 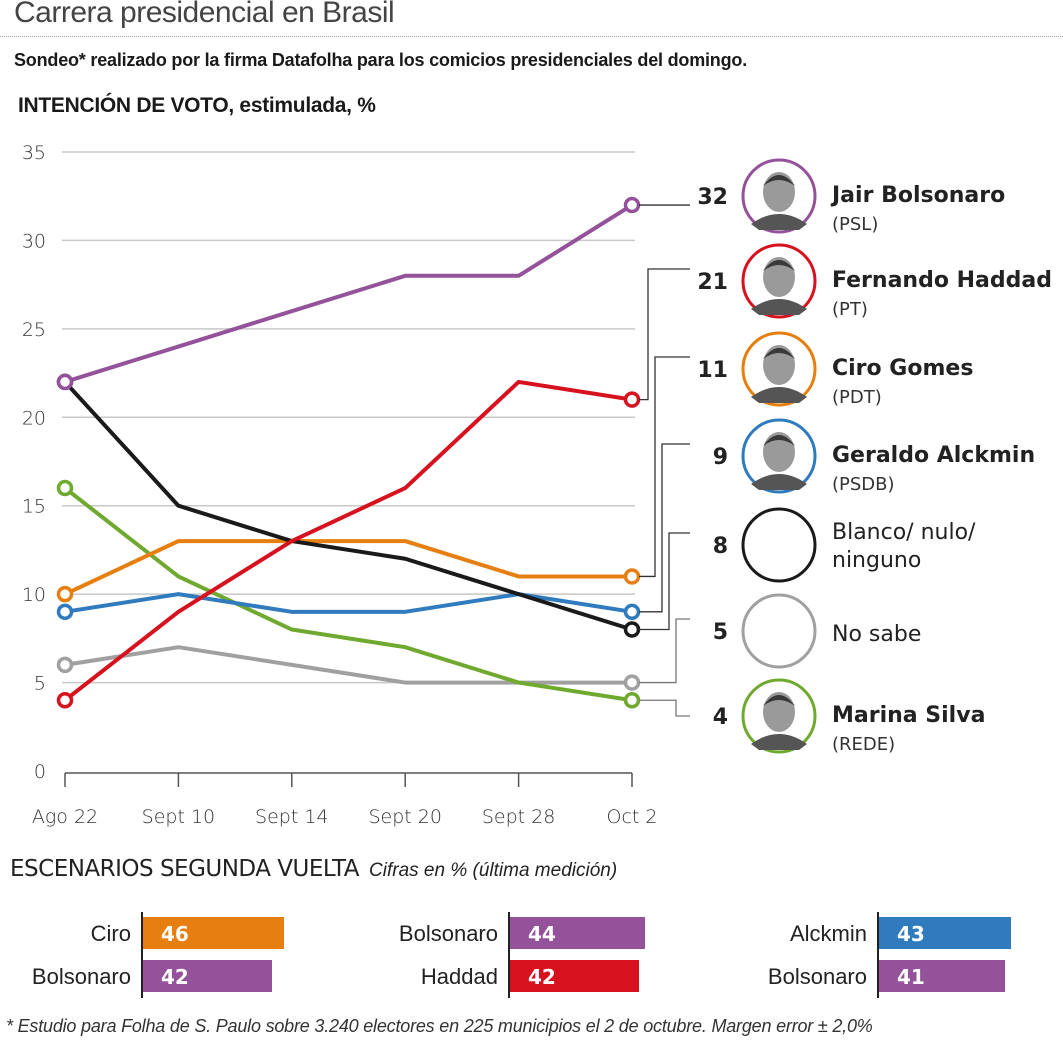 What do you see at coordinates (110, 933) in the screenshot?
I see `scenario-candidate-label: Ciro` at bounding box center [110, 933].